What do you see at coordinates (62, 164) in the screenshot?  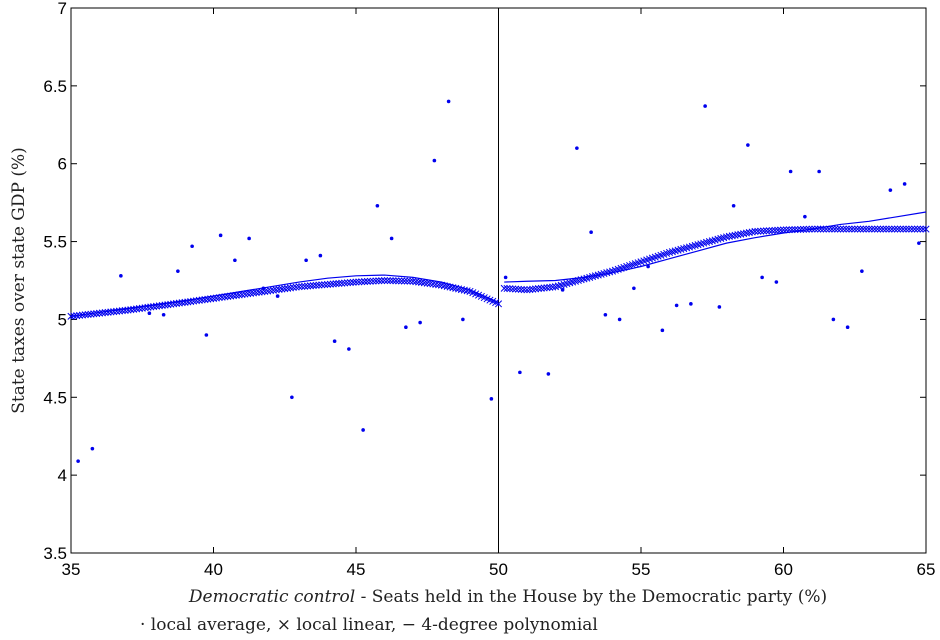 I see `y-tick-label: 6` at bounding box center [62, 164].